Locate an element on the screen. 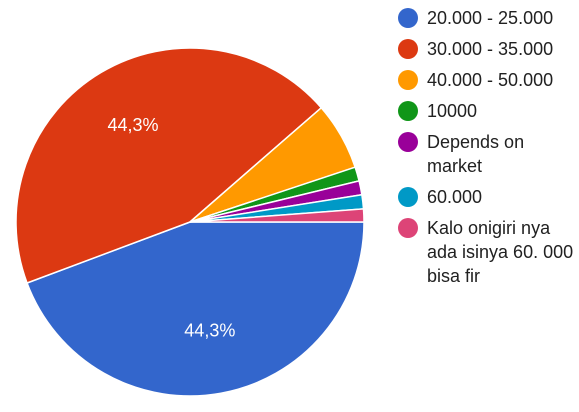 This screenshot has width=579, height=412. slice-data-label-2: 44,3% is located at coordinates (132, 125).